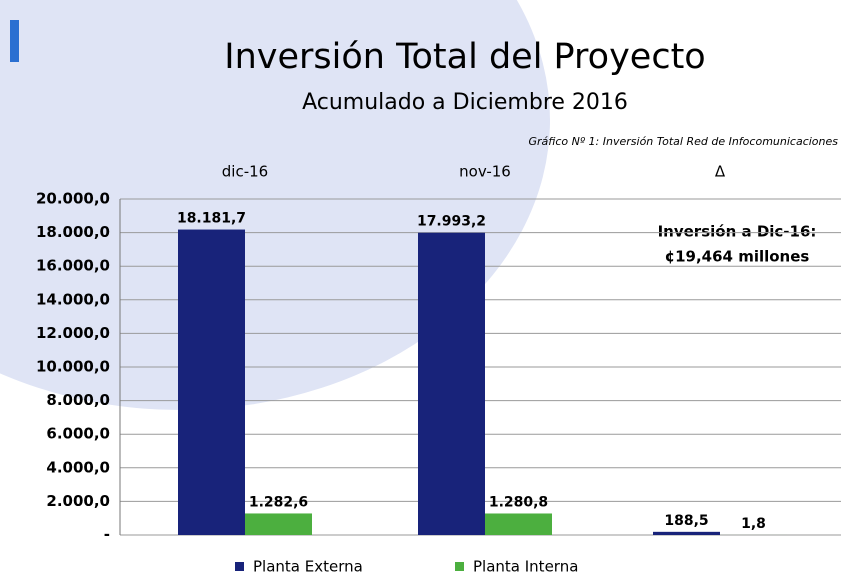 The width and height of the screenshot is (841, 578). What do you see at coordinates (73, 199) in the screenshot?
I see `y-tick-label: 20.000,0` at bounding box center [73, 199].